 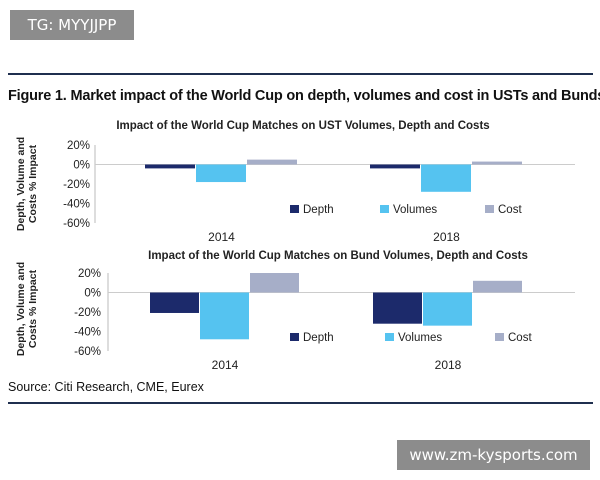 I want to click on watermark-label: www.zm-kysports.com, so click(x=493, y=455).